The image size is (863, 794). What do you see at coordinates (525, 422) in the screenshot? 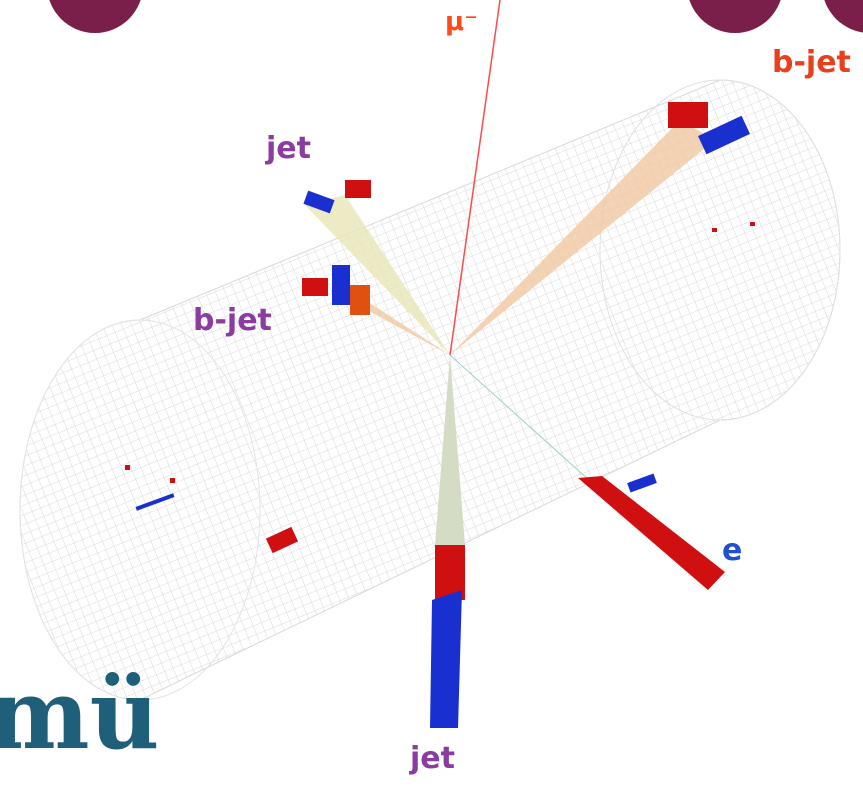
I see `electron-track` at bounding box center [525, 422].